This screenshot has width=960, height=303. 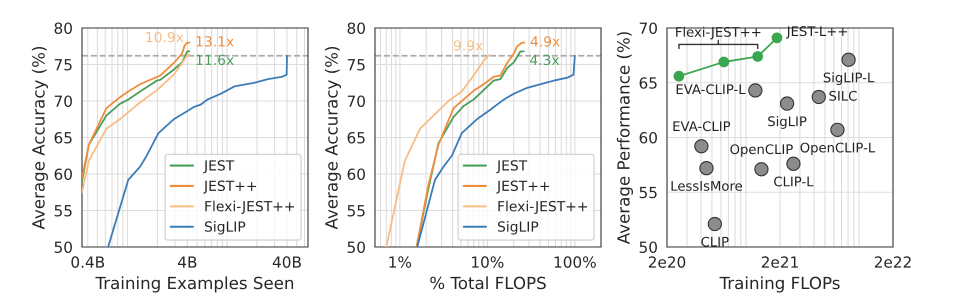 What do you see at coordinates (838, 149) in the screenshot?
I see `annotation: OpenCLIP-L` at bounding box center [838, 149].